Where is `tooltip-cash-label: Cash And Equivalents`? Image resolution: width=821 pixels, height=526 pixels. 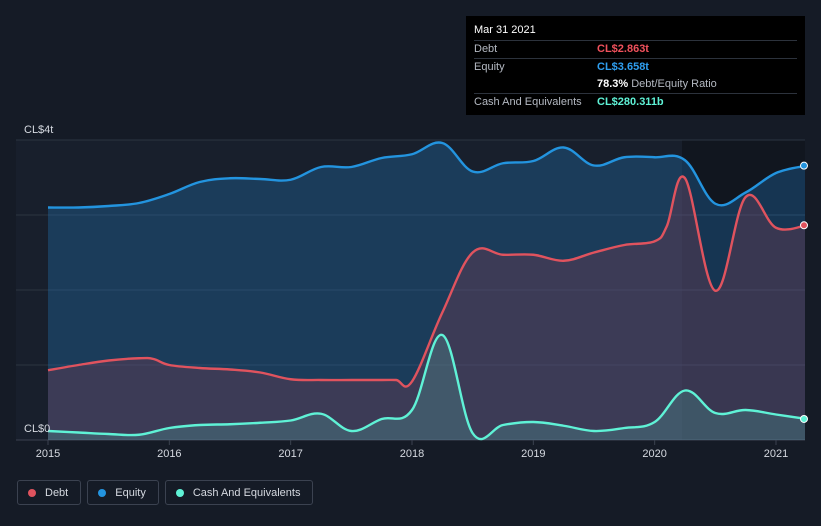 tooltip-cash-label: Cash And Equivalents is located at coordinates (528, 102).